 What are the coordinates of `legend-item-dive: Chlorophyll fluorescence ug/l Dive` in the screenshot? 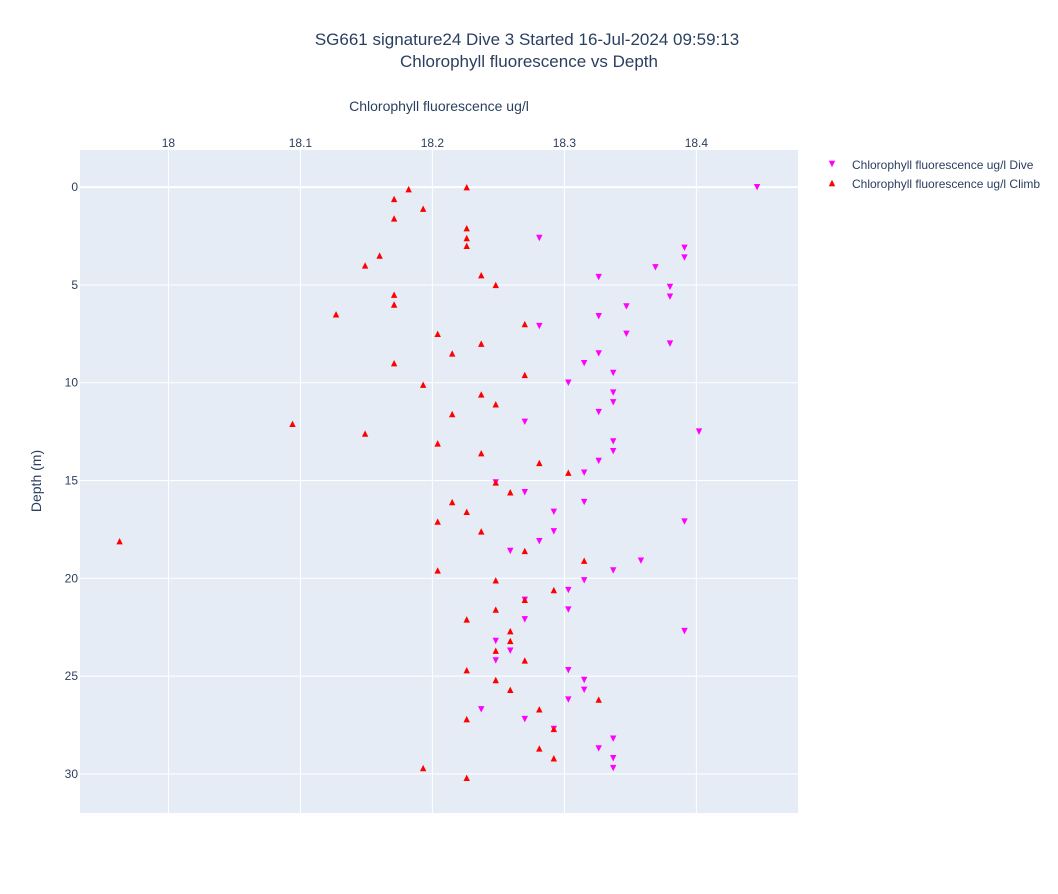 It's located at (931, 165).